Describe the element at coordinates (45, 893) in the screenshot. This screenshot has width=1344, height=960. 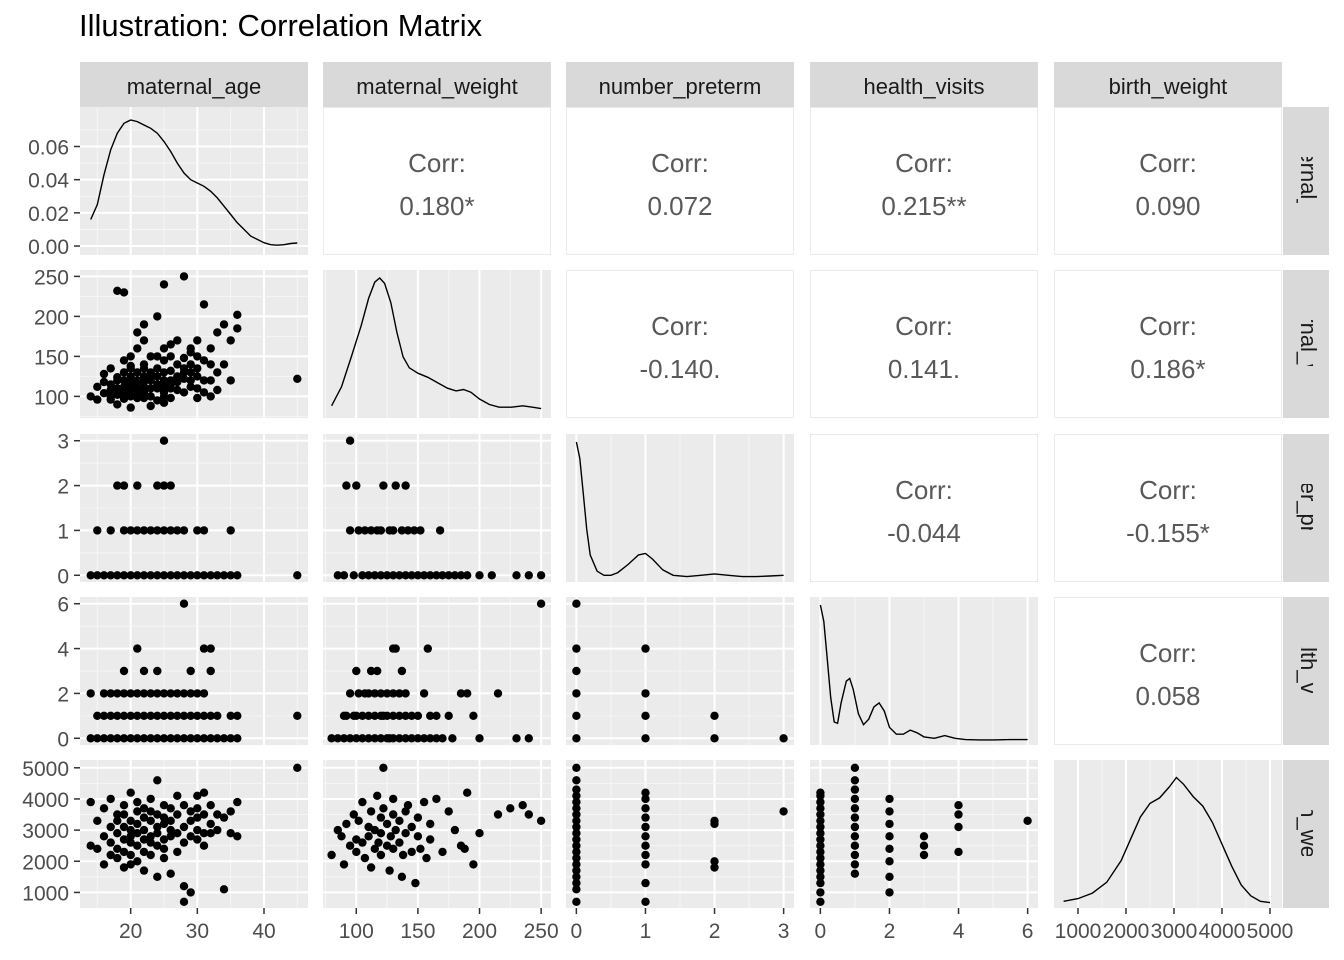
I see `y-tick-label: 1000` at that location.